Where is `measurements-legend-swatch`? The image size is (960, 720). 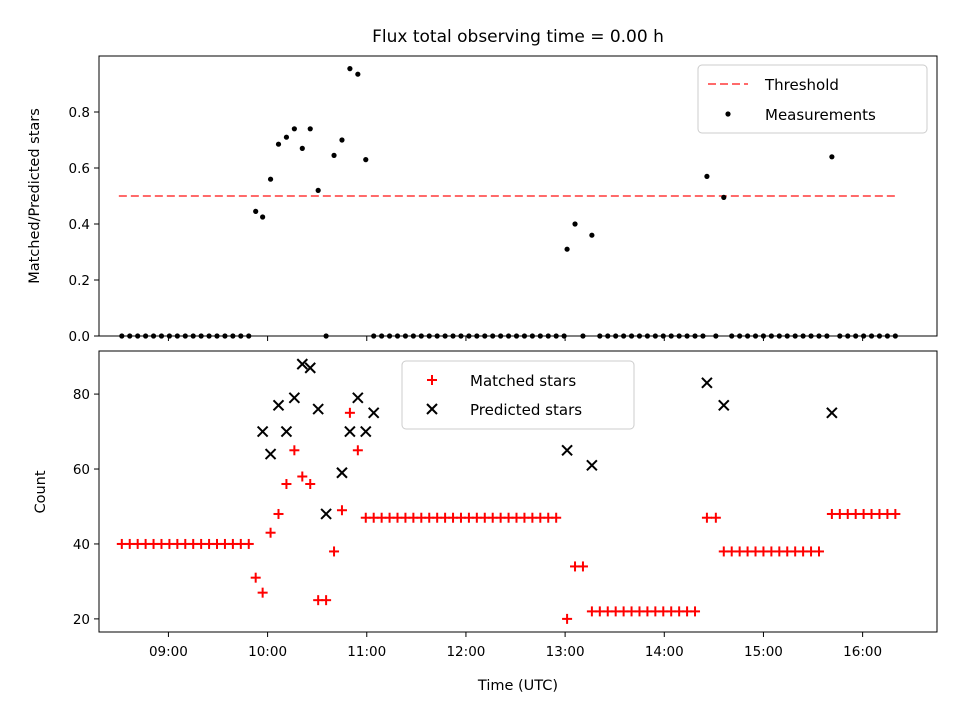
measurements-legend-swatch is located at coordinates (728, 114).